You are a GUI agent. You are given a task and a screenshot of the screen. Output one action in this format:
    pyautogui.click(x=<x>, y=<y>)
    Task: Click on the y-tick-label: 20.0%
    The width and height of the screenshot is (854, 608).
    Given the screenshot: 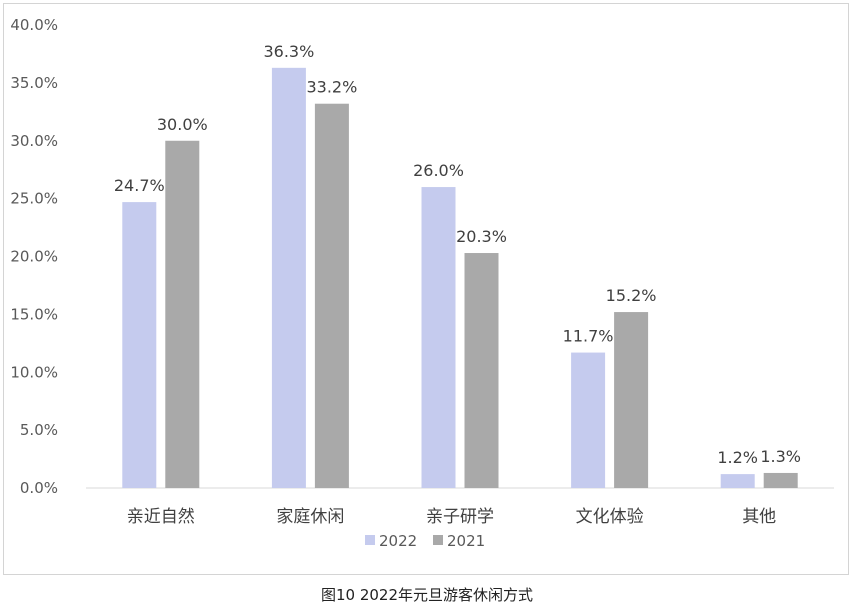 What is the action you would take?
    pyautogui.click(x=34, y=257)
    